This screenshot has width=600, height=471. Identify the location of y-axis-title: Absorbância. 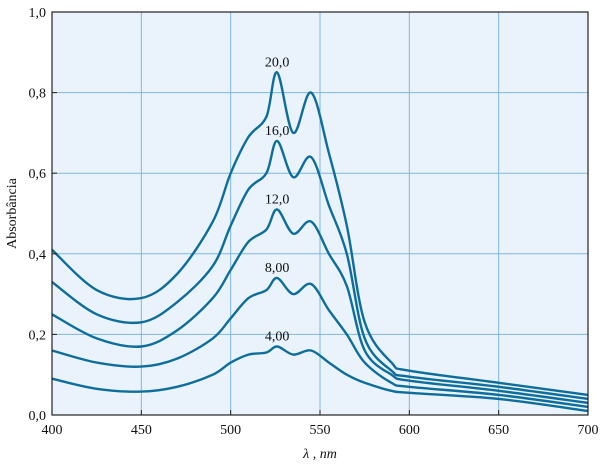
(12, 213).